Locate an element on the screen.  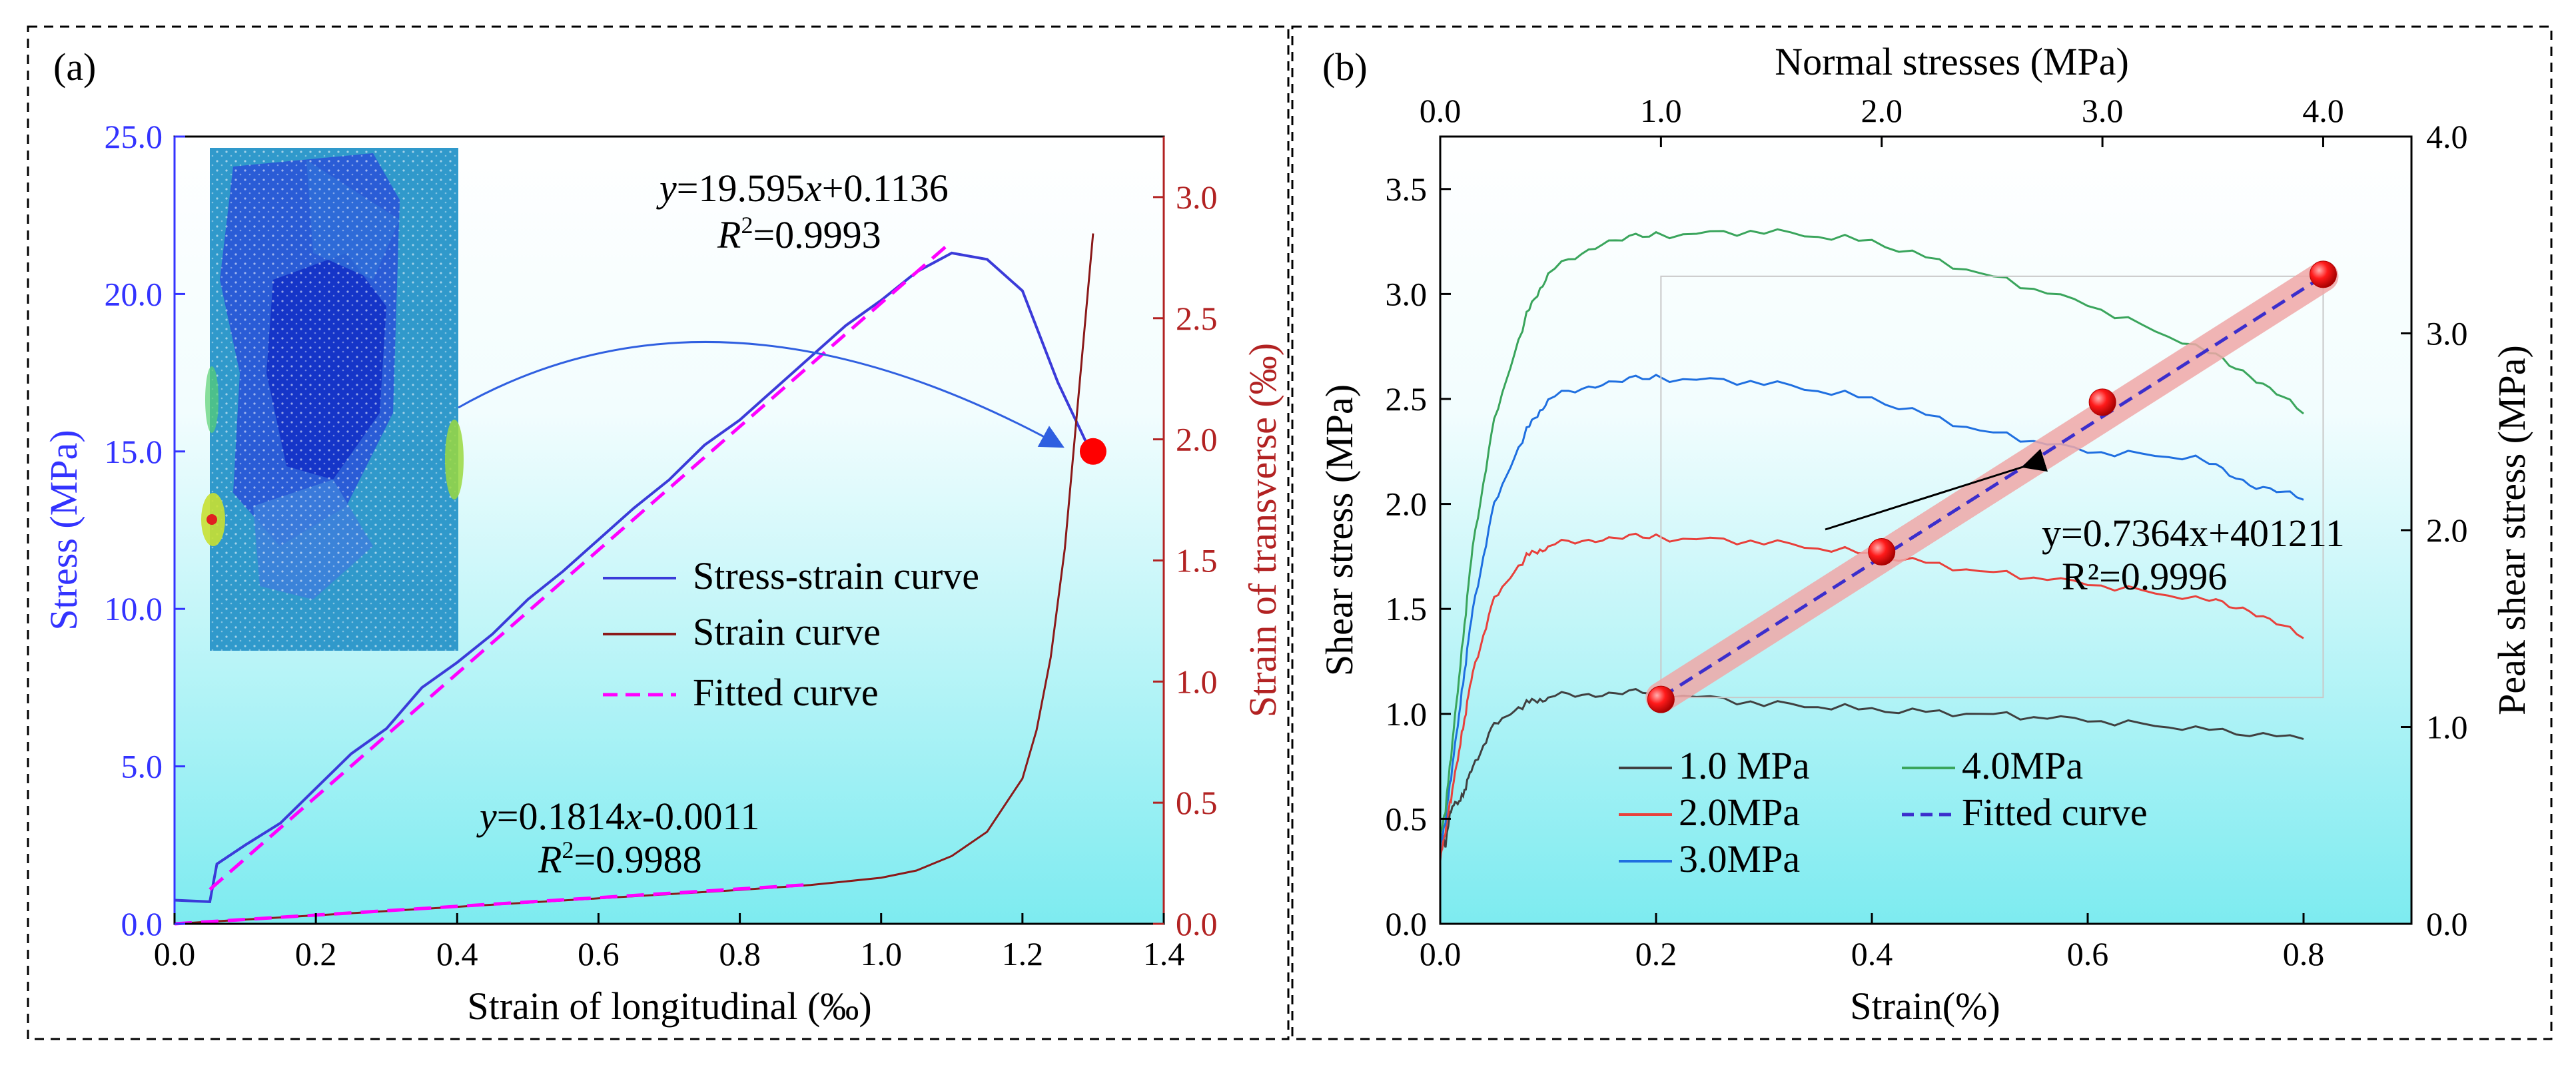
y-tick-label: 2.5 is located at coordinates (1407, 399).